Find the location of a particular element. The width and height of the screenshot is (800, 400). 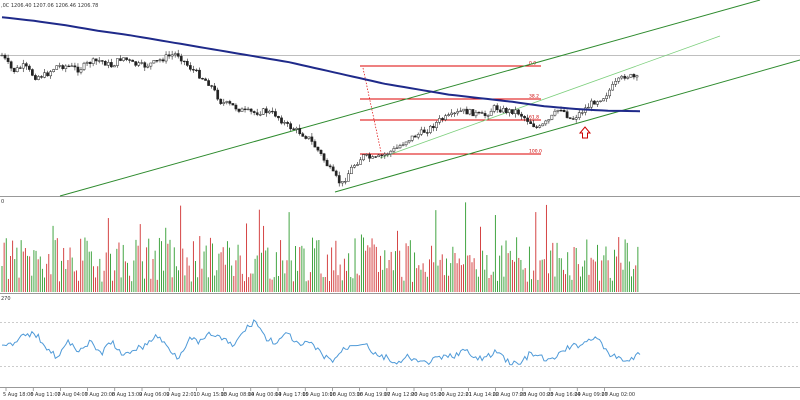

x-tick-label: 16 Aug 19:00 is located at coordinates (374, 395).